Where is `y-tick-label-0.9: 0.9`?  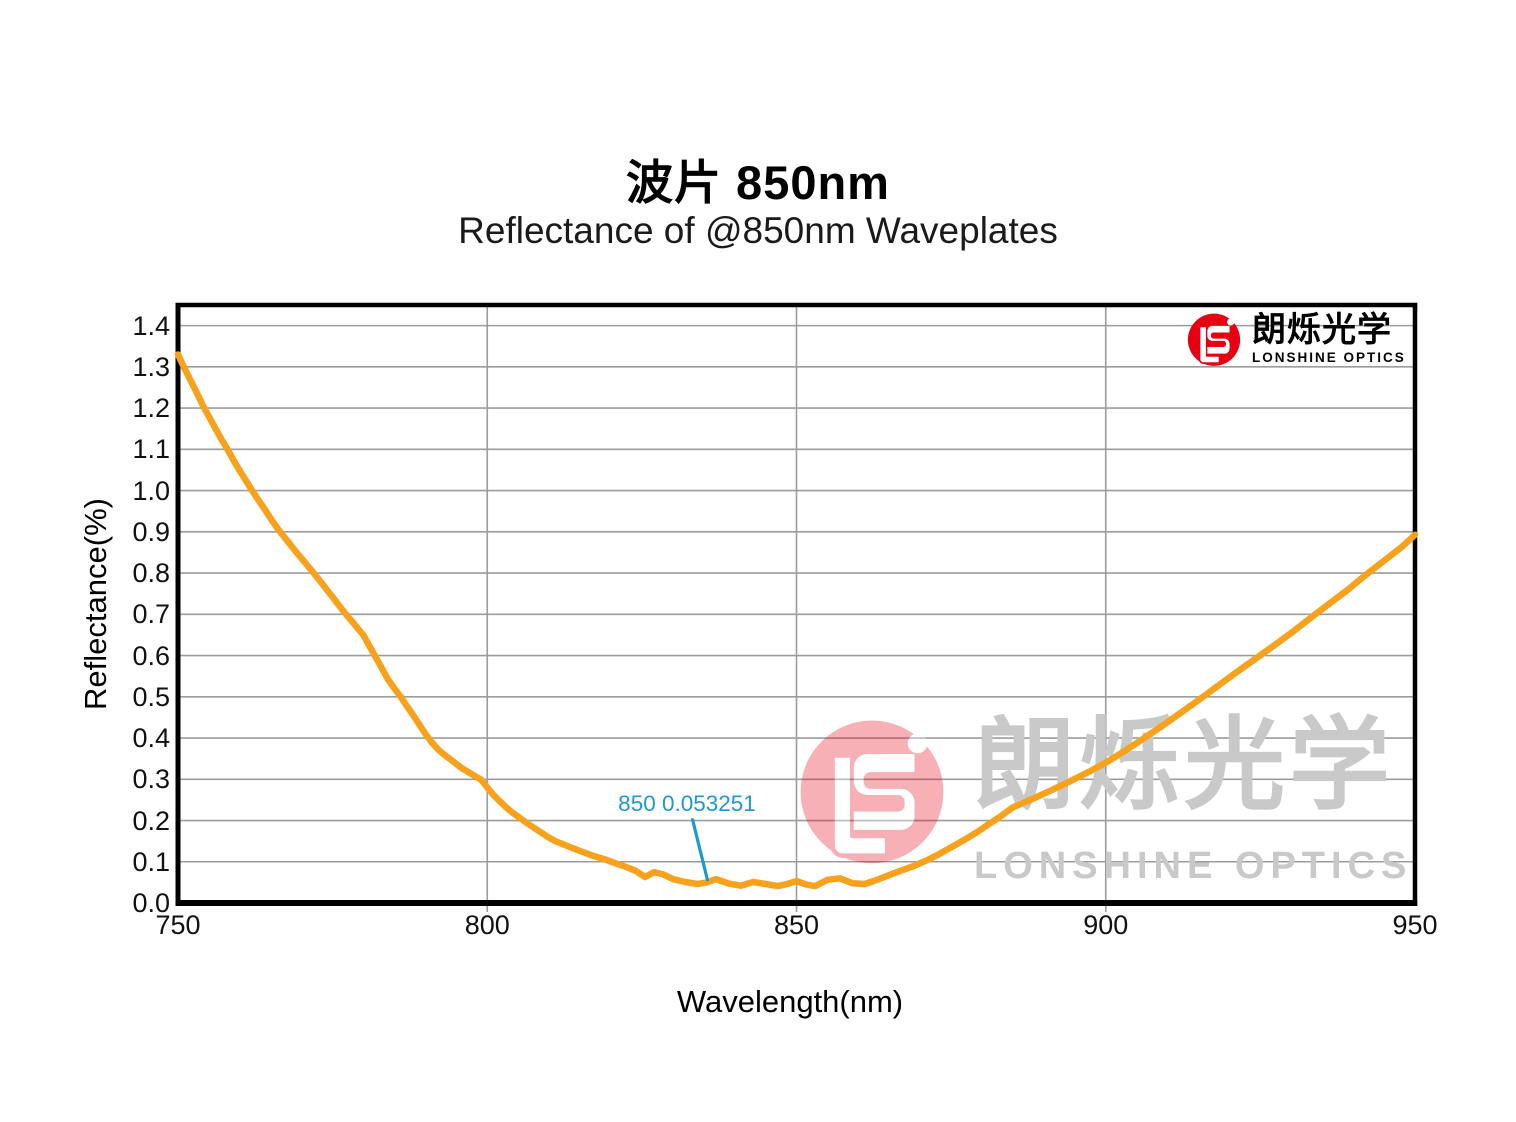
y-tick-label-0.9: 0.9 is located at coordinates (151, 531).